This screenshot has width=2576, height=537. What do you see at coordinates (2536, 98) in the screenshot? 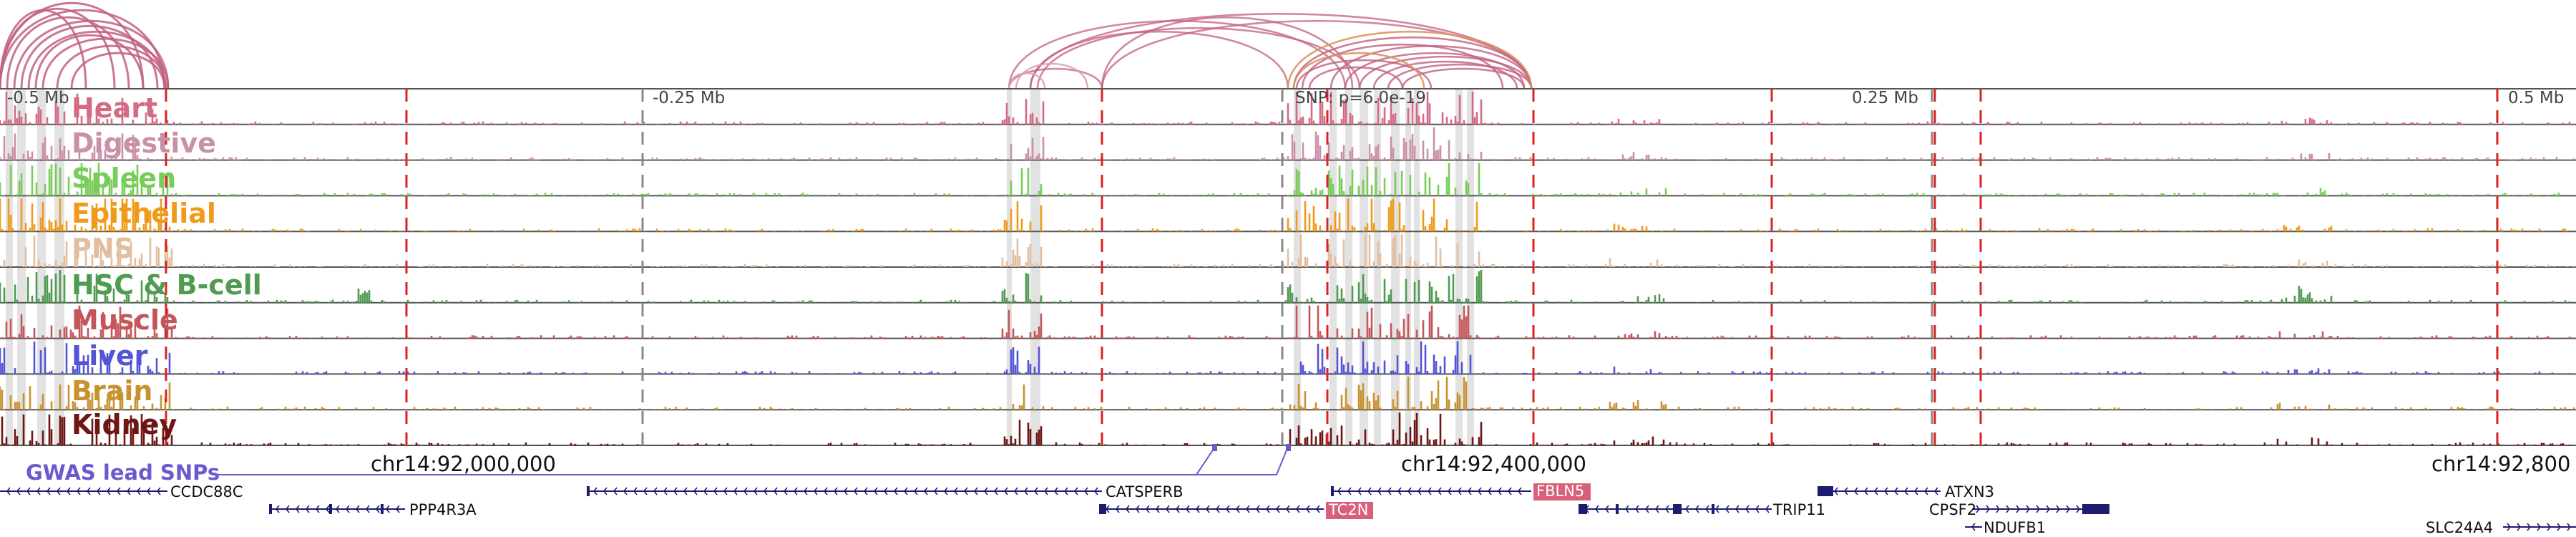
I see `scale-label-right: 0.5 Mb` at bounding box center [2536, 98].